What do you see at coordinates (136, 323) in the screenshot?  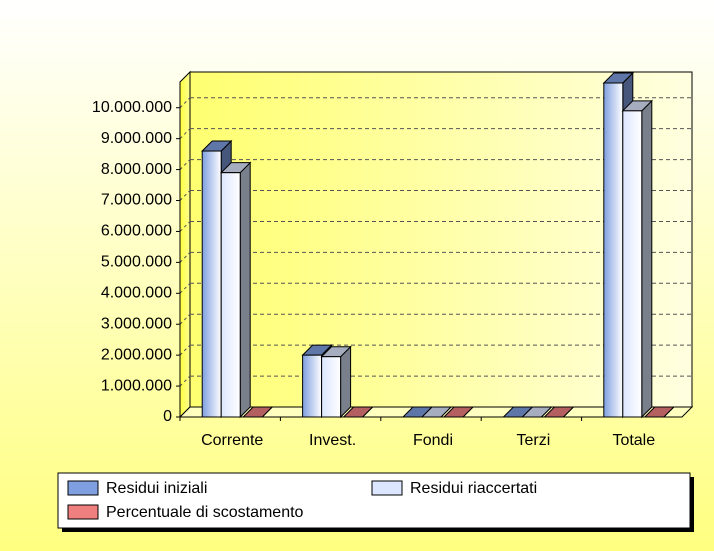 I see `y-tick-label: 3.000.000` at bounding box center [136, 323].